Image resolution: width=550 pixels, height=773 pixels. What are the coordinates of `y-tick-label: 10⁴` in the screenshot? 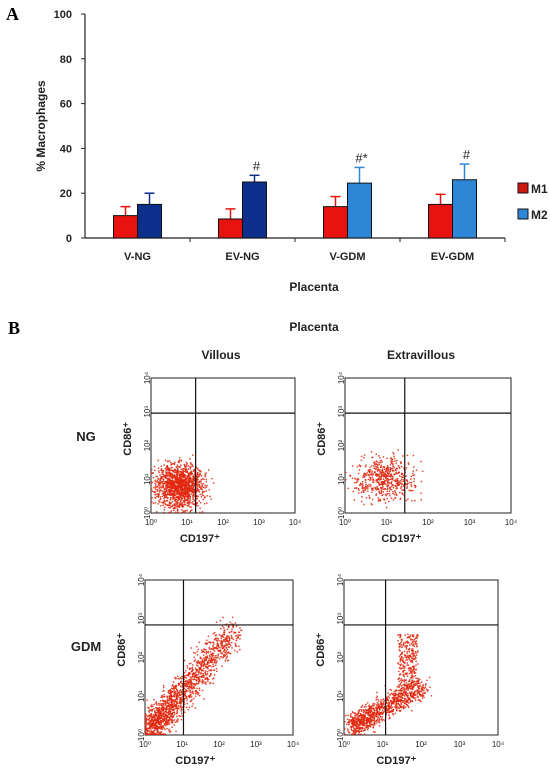 It's located at (147, 377).